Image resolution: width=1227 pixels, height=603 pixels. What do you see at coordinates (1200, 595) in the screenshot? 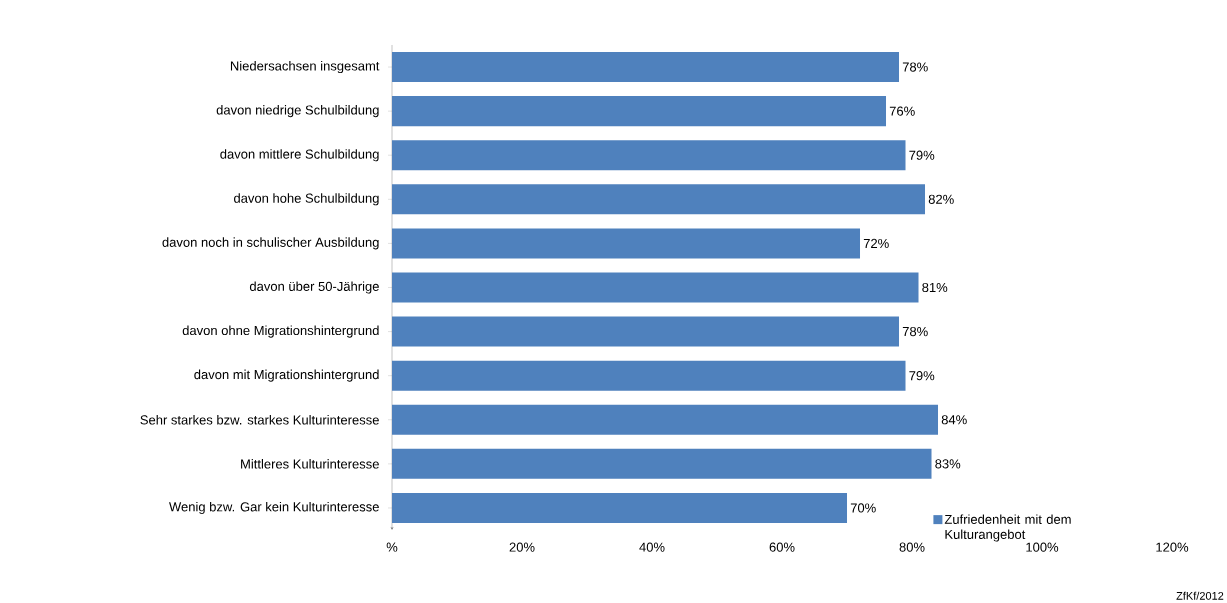
I see `text: ZfKf/2012` at bounding box center [1200, 595].